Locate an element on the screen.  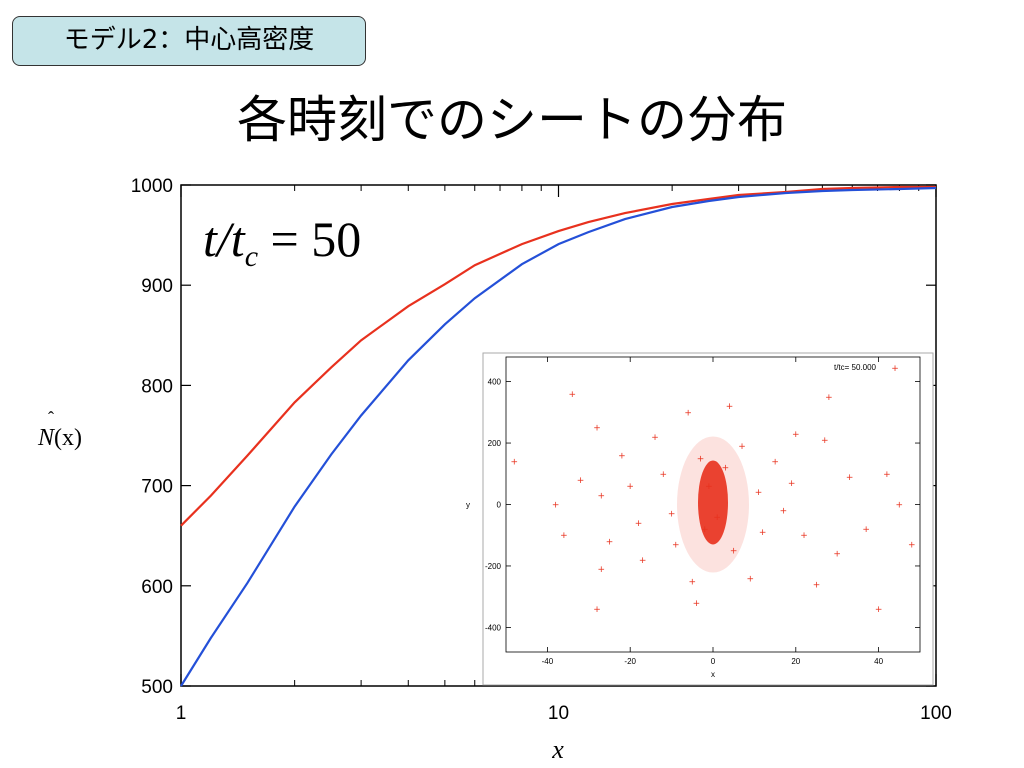
x-tick-label: 10 is located at coordinates (558, 713).